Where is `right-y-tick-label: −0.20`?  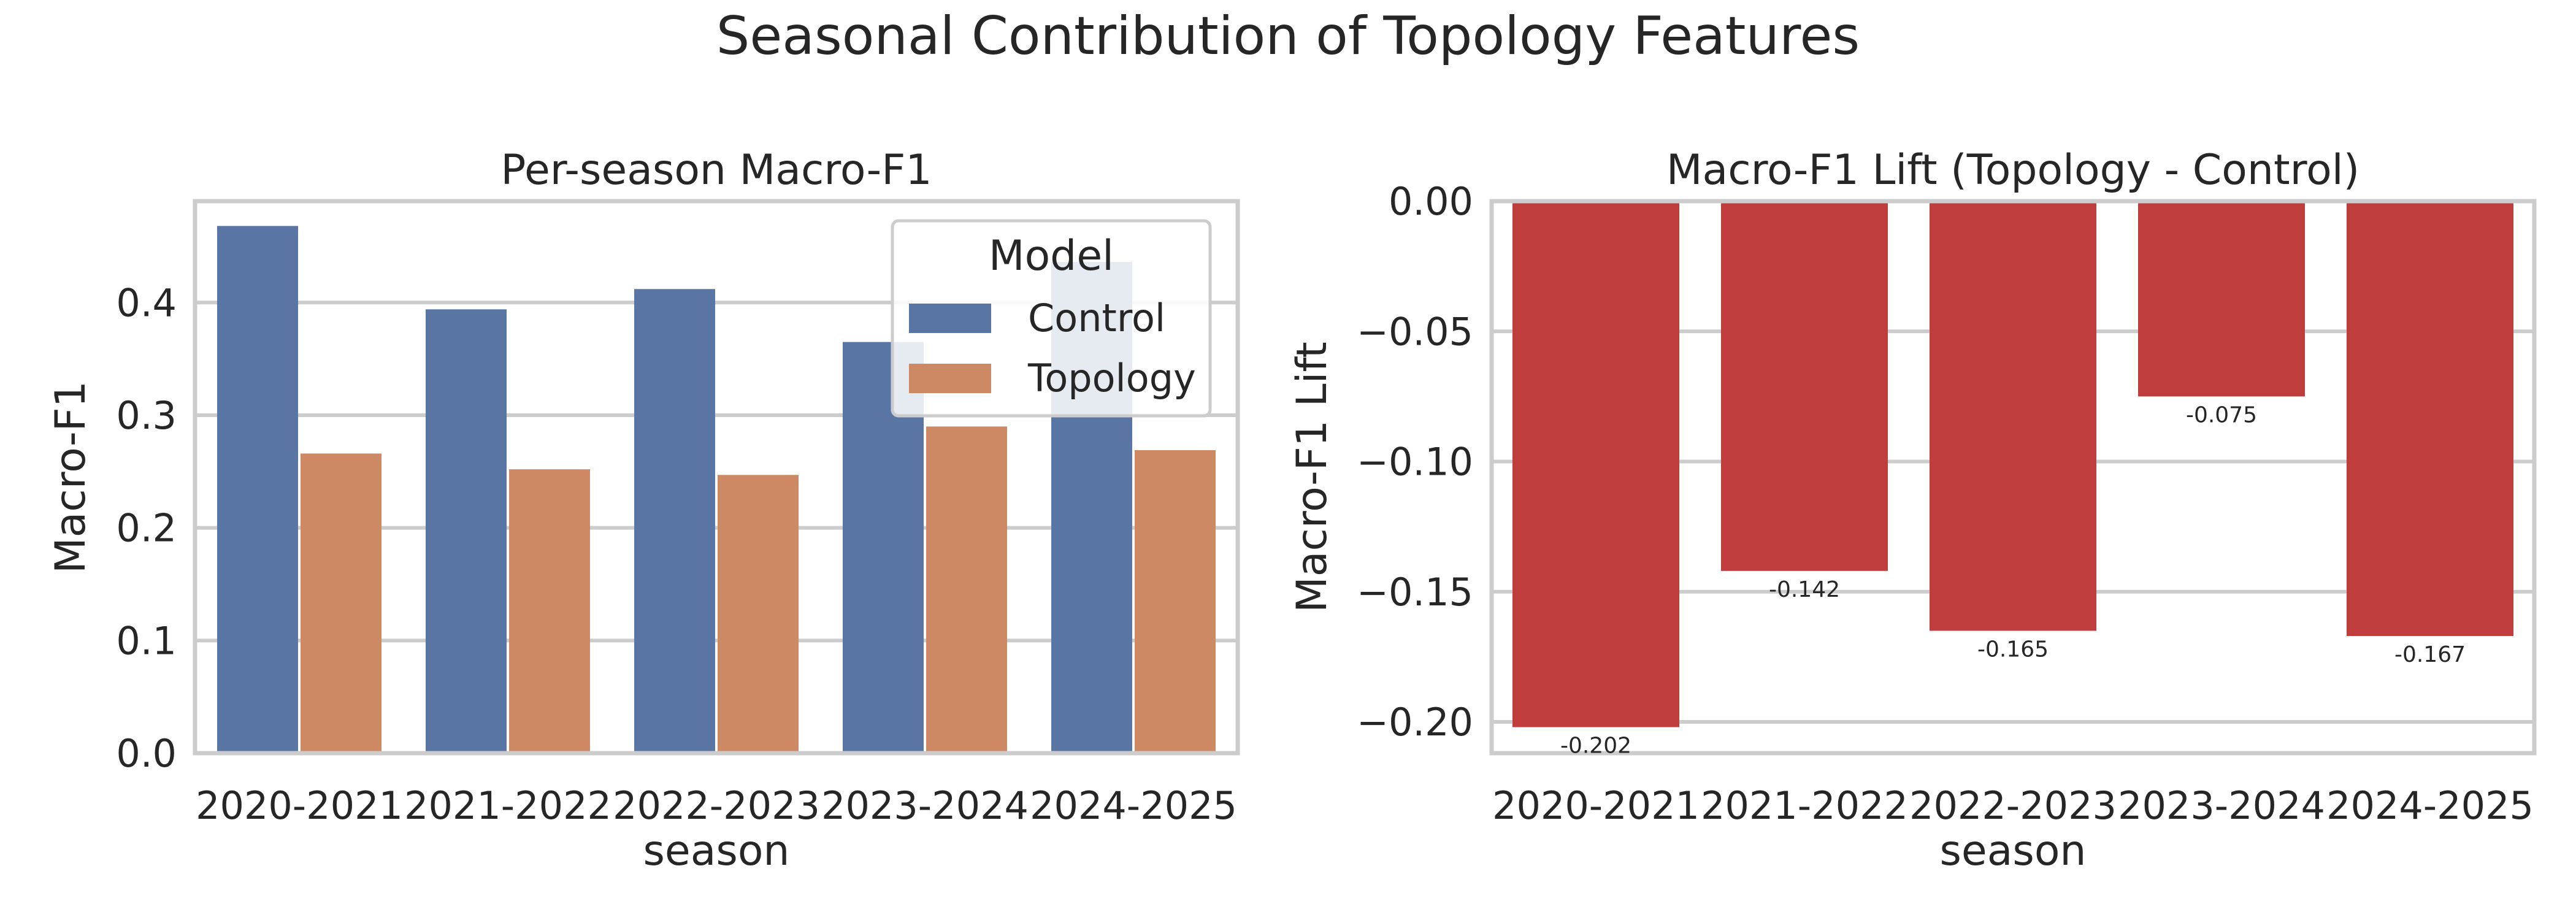
right-y-tick-label: −0.20 is located at coordinates (1415, 722).